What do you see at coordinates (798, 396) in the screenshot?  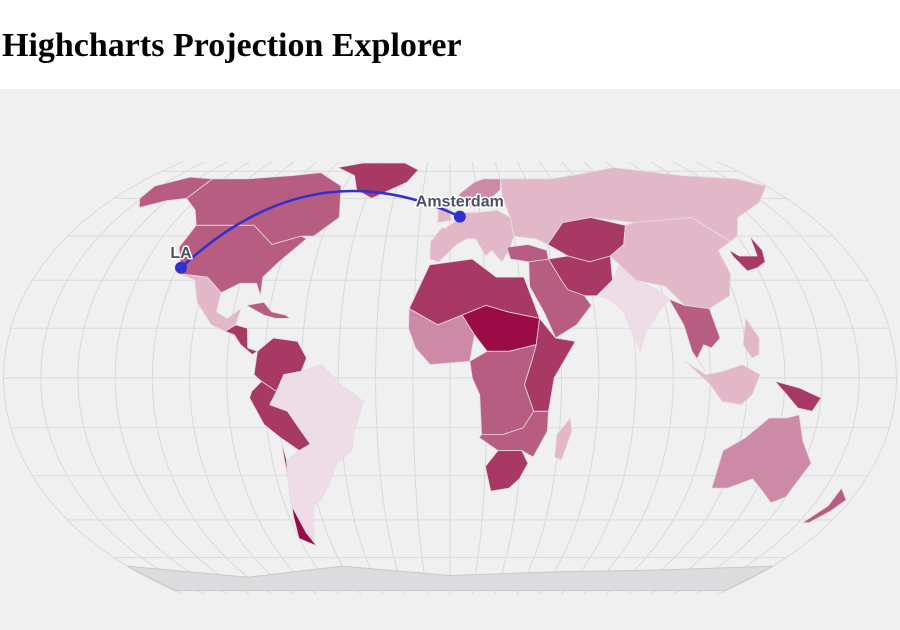 I see `region-new-guinea` at bounding box center [798, 396].